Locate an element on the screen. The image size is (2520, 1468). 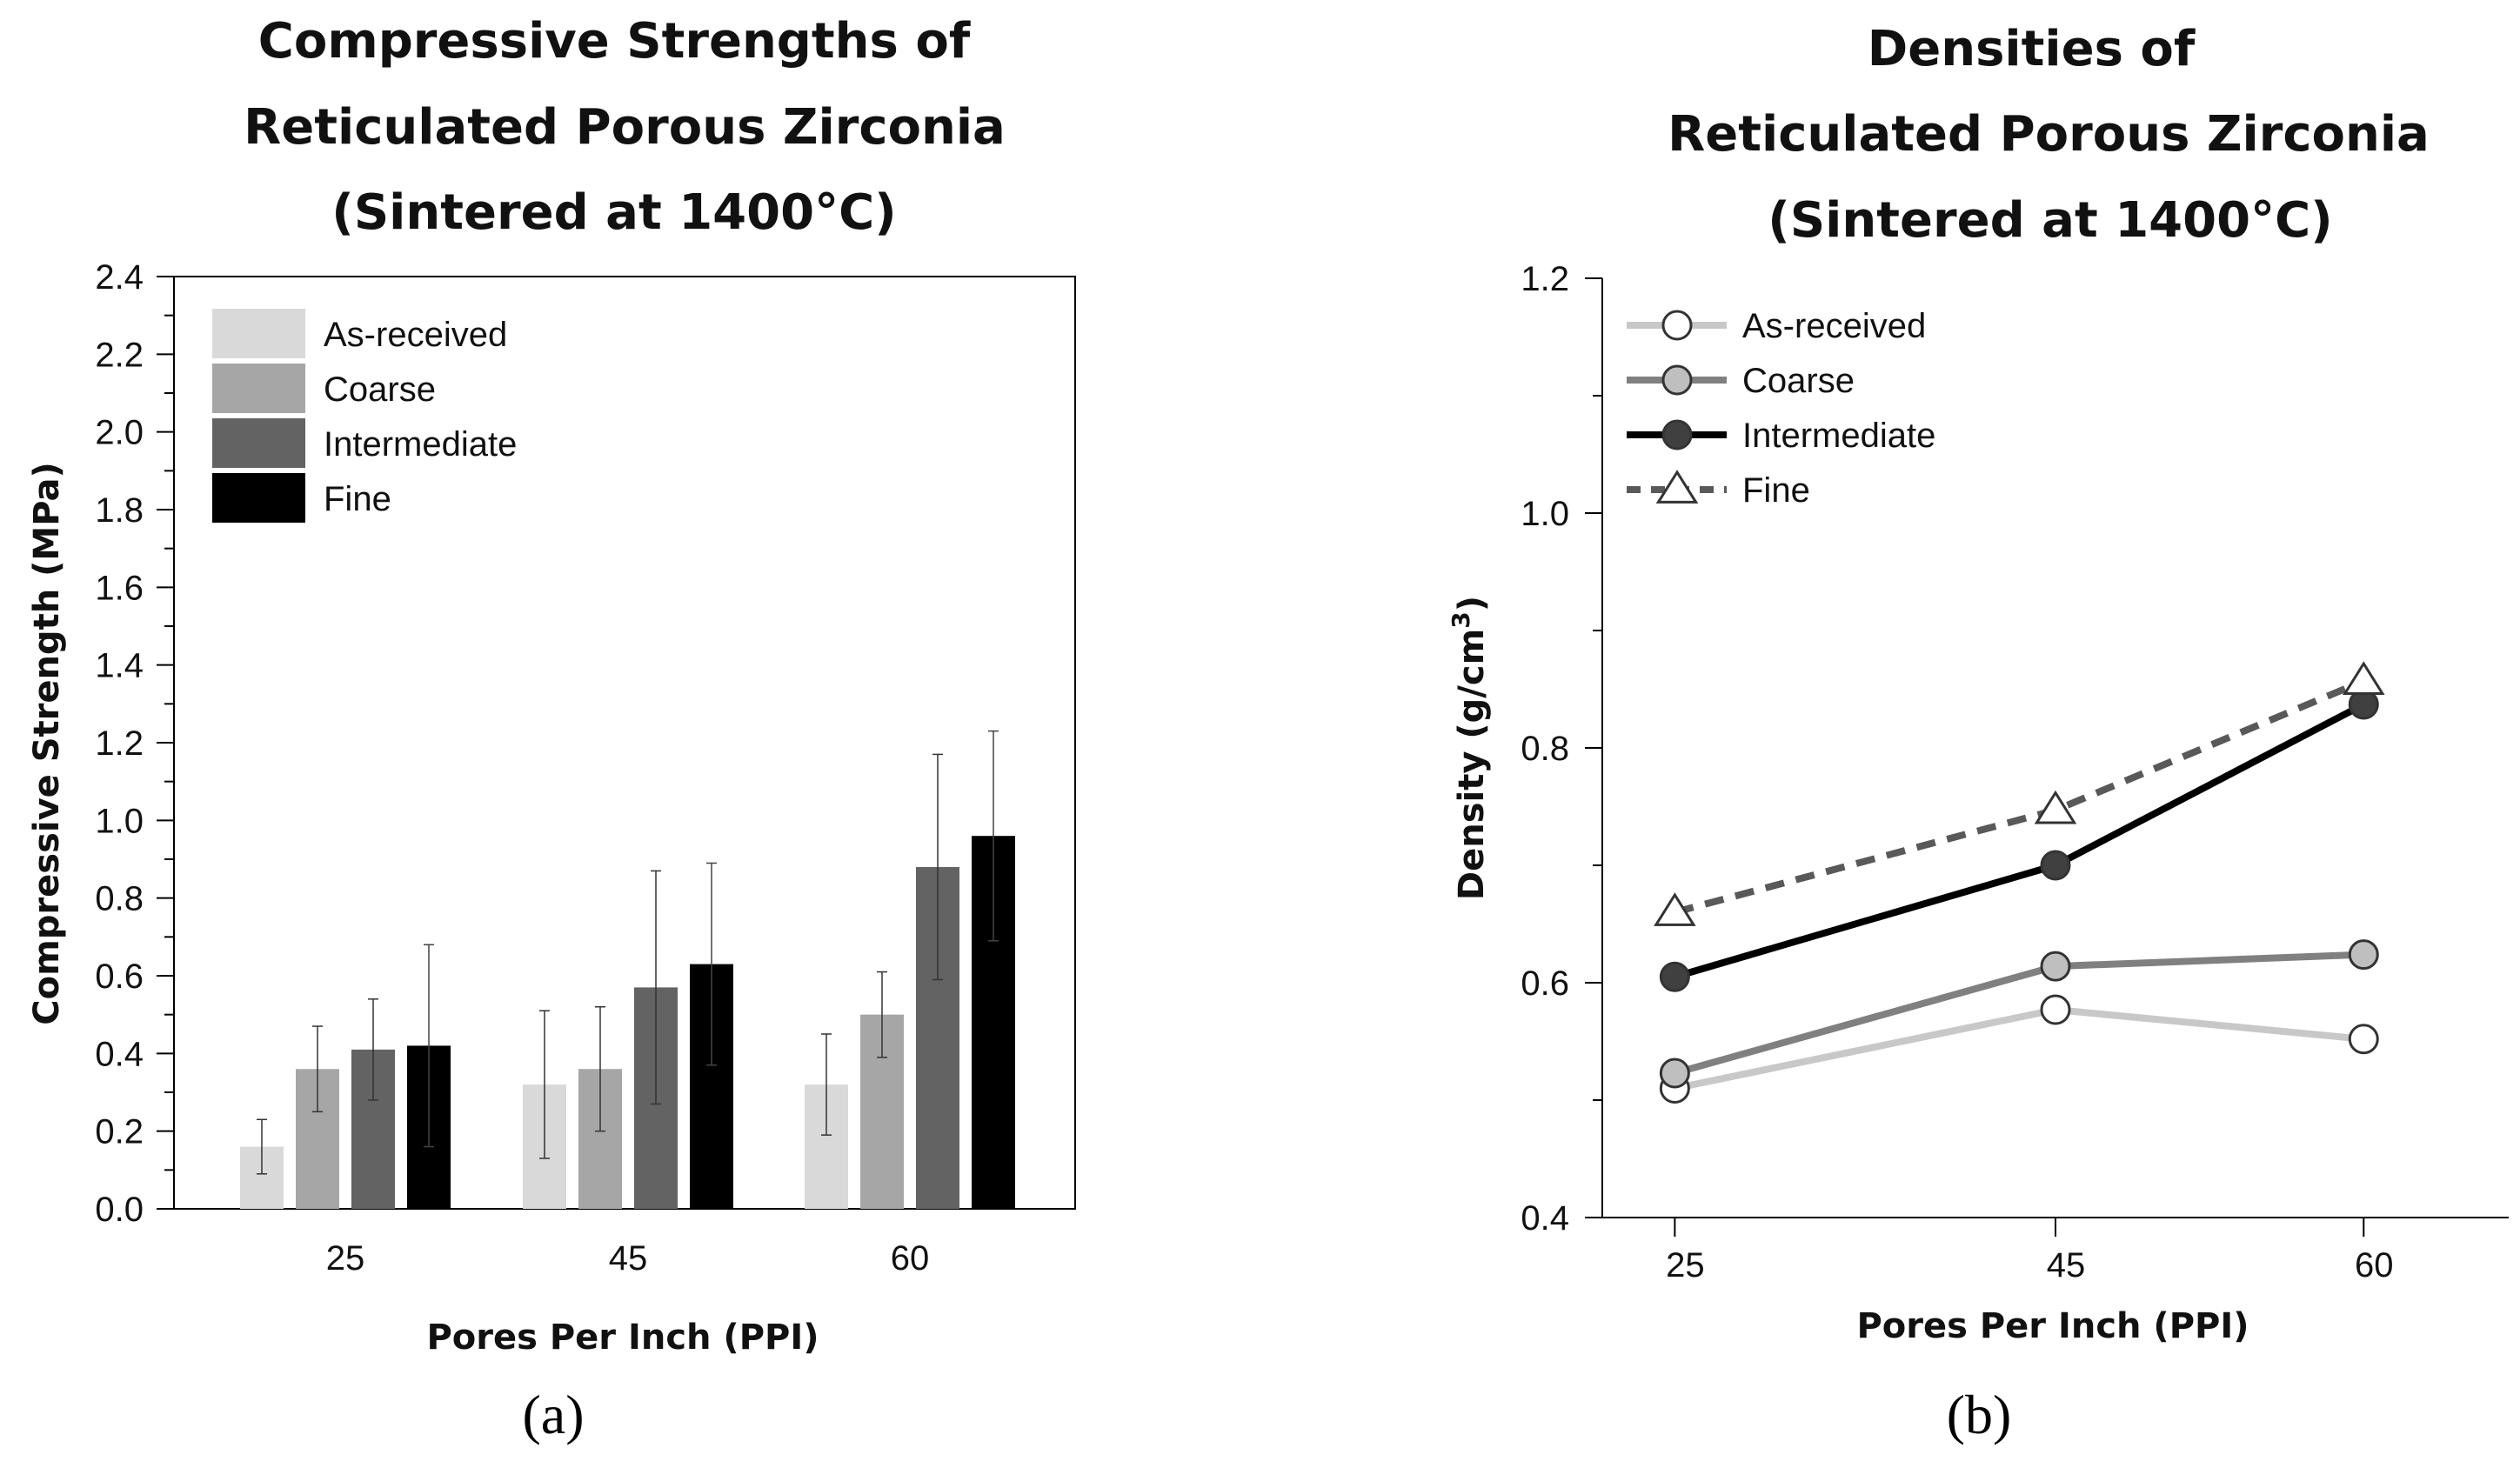
bar-chart-y-tick-label: 2.0 is located at coordinates (119, 433).